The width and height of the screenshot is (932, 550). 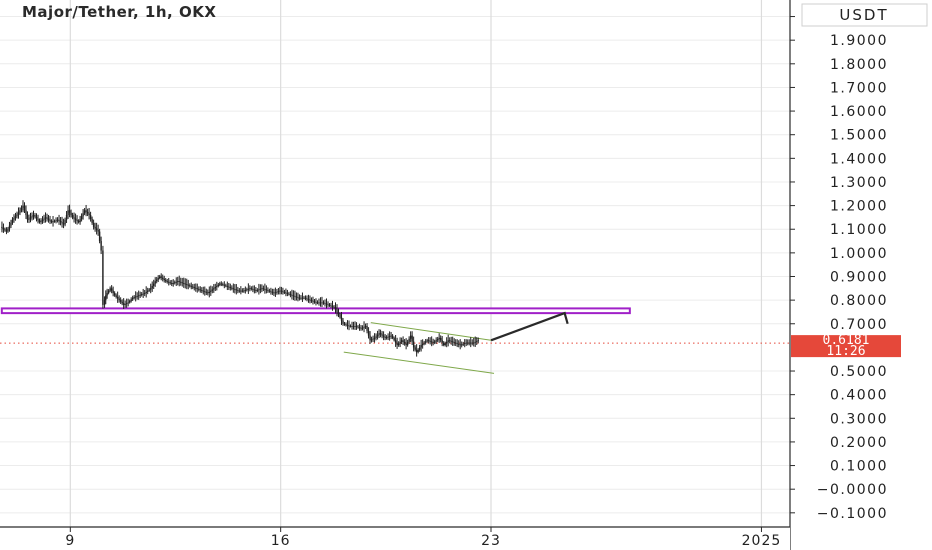 What do you see at coordinates (859, 136) in the screenshot?
I see `price-tick-label: 1.5000` at bounding box center [859, 136].